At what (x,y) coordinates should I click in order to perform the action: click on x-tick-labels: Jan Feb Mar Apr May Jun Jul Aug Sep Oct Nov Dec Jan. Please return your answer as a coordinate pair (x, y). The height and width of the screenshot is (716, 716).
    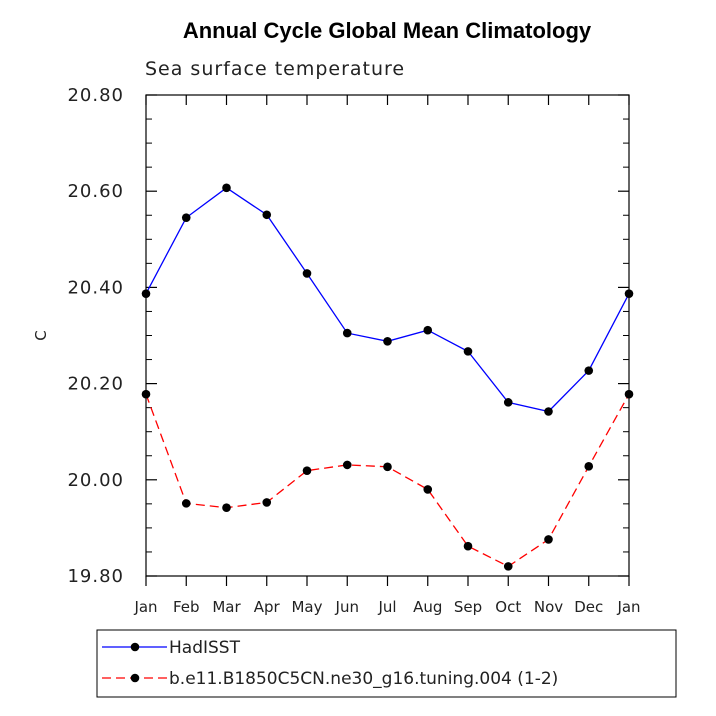
    Looking at the image, I should click on (386, 607).